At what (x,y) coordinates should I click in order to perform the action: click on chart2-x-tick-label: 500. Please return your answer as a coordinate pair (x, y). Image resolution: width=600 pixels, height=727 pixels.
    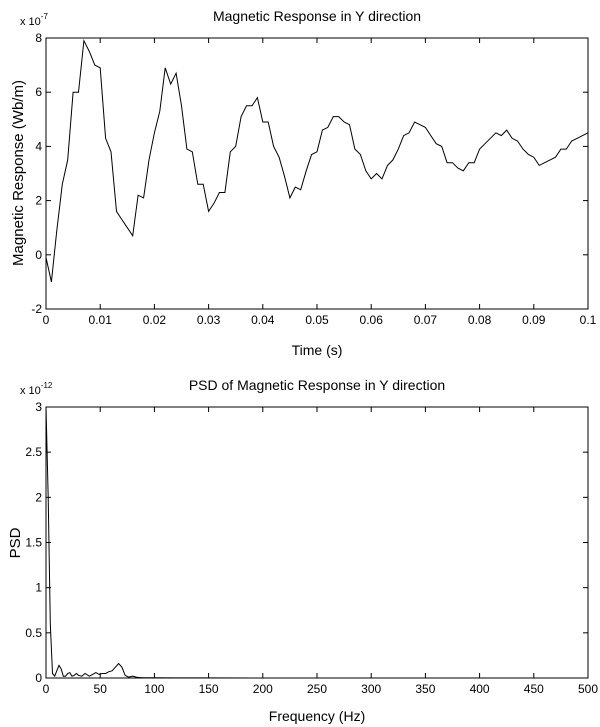
    Looking at the image, I should click on (588, 689).